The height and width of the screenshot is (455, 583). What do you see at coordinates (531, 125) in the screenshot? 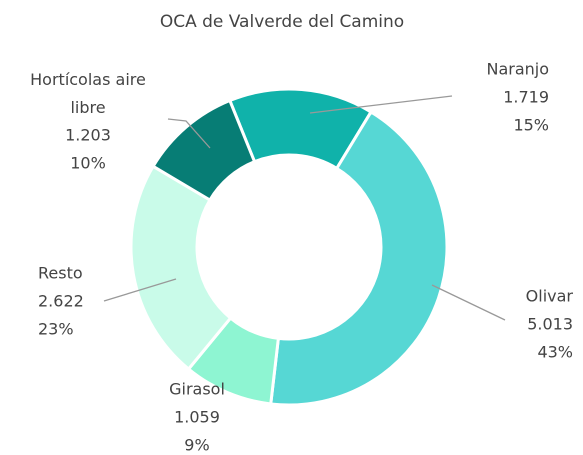
I see `percent-label: 15%` at bounding box center [531, 125].